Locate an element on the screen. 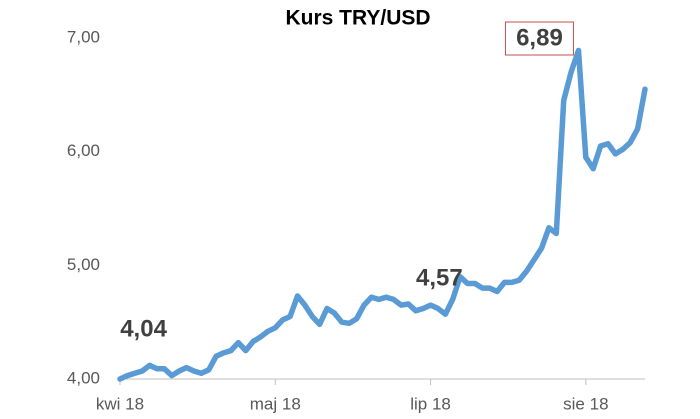 The width and height of the screenshot is (700, 419). chart-title: Kurs TRY/USD is located at coordinates (357, 18).